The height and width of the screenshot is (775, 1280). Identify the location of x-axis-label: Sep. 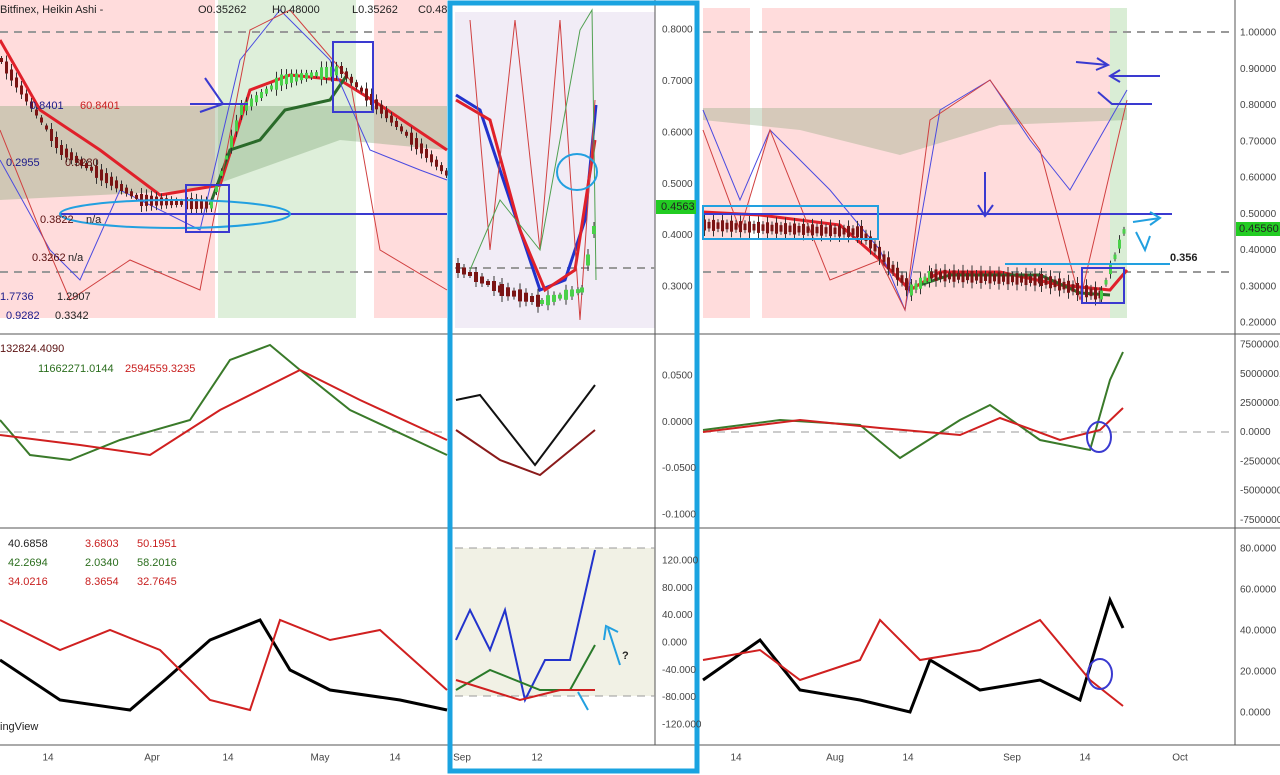
(462, 758).